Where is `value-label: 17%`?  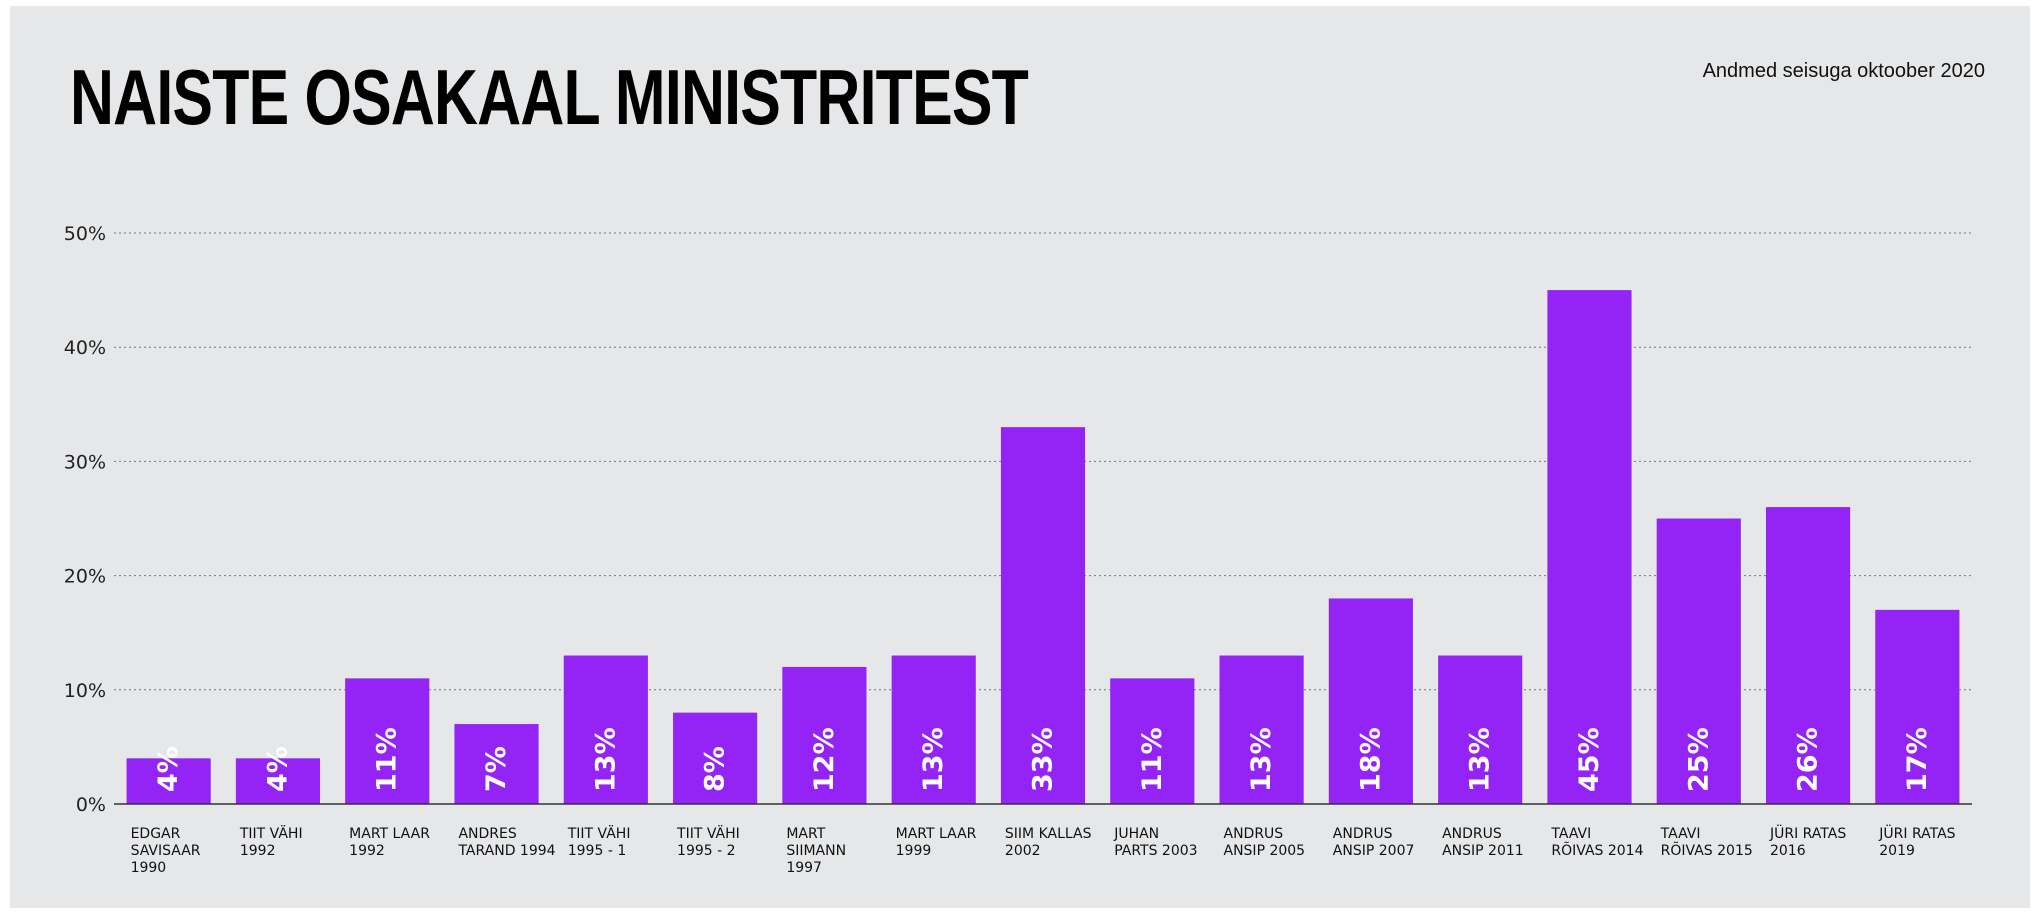 value-label: 17% is located at coordinates (1917, 759).